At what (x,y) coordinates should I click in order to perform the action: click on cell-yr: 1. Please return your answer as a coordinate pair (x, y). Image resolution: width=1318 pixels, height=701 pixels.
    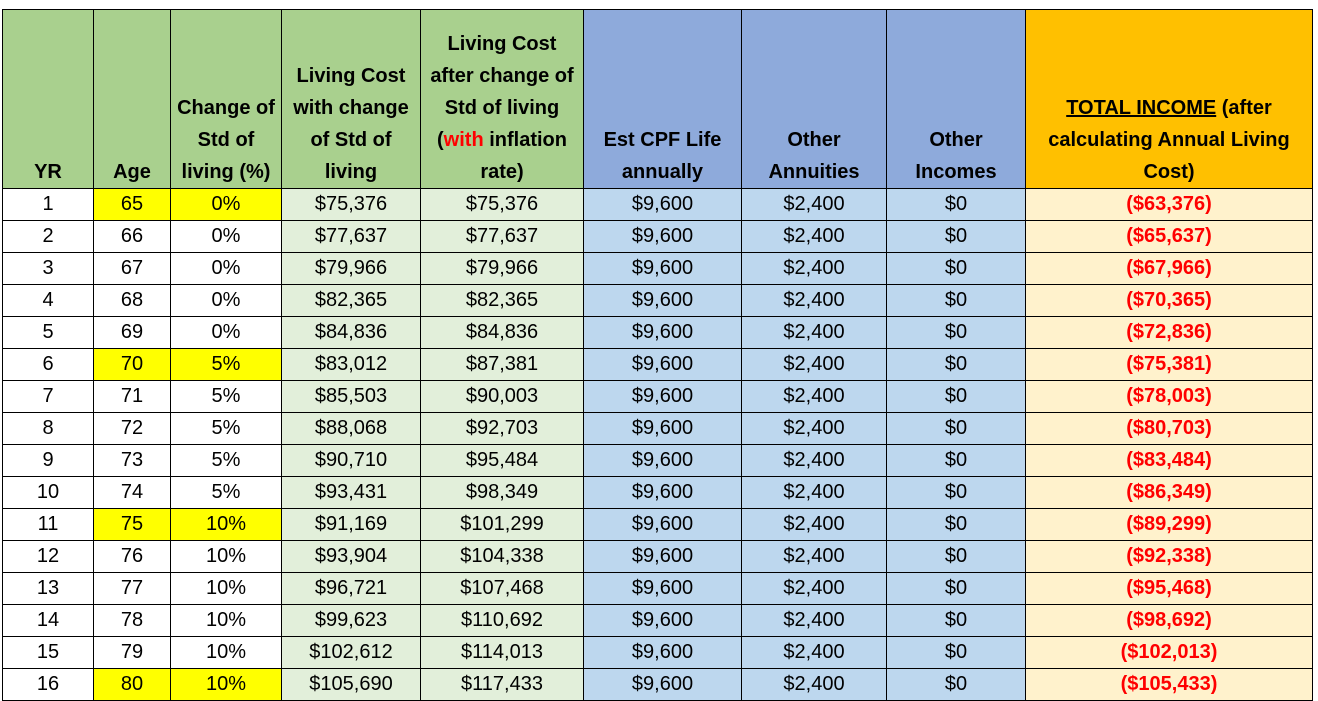
    Looking at the image, I should click on (48, 204).